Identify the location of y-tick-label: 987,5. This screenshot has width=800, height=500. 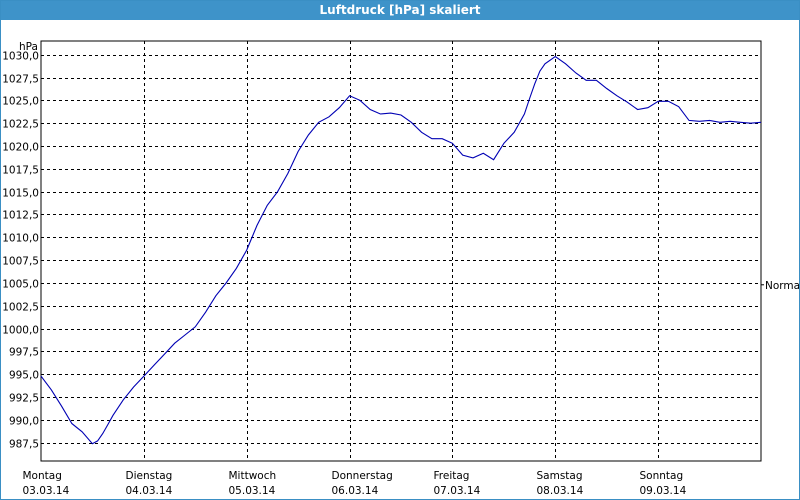
(24, 445).